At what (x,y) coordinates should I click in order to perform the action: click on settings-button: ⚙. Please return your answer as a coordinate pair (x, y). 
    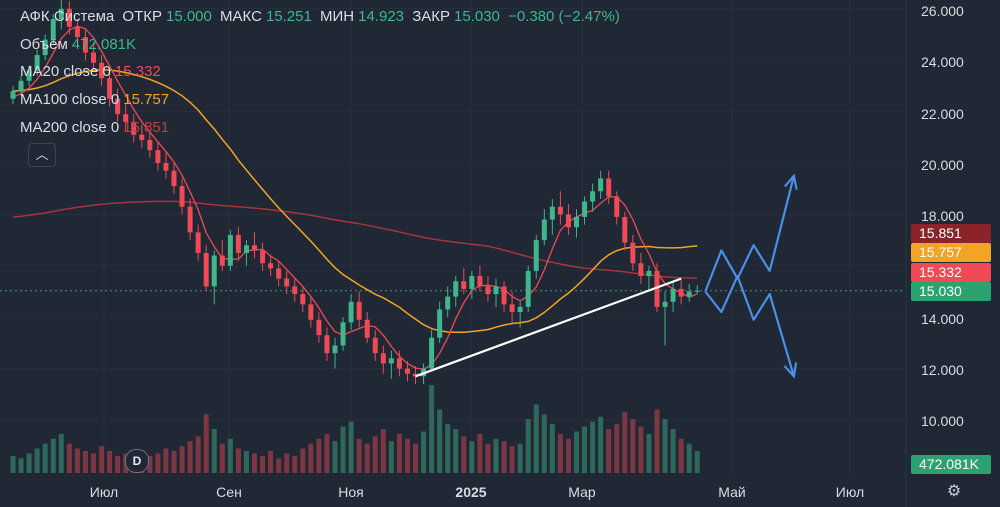
    Looking at the image, I should click on (954, 492).